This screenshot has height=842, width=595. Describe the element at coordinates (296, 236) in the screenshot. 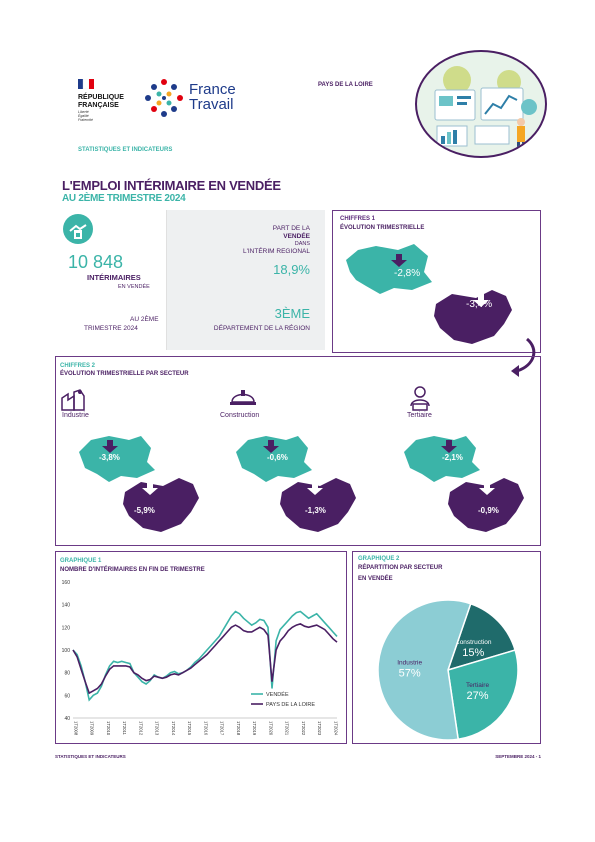

I see `kpi-share-label2: VENDÉE` at that location.